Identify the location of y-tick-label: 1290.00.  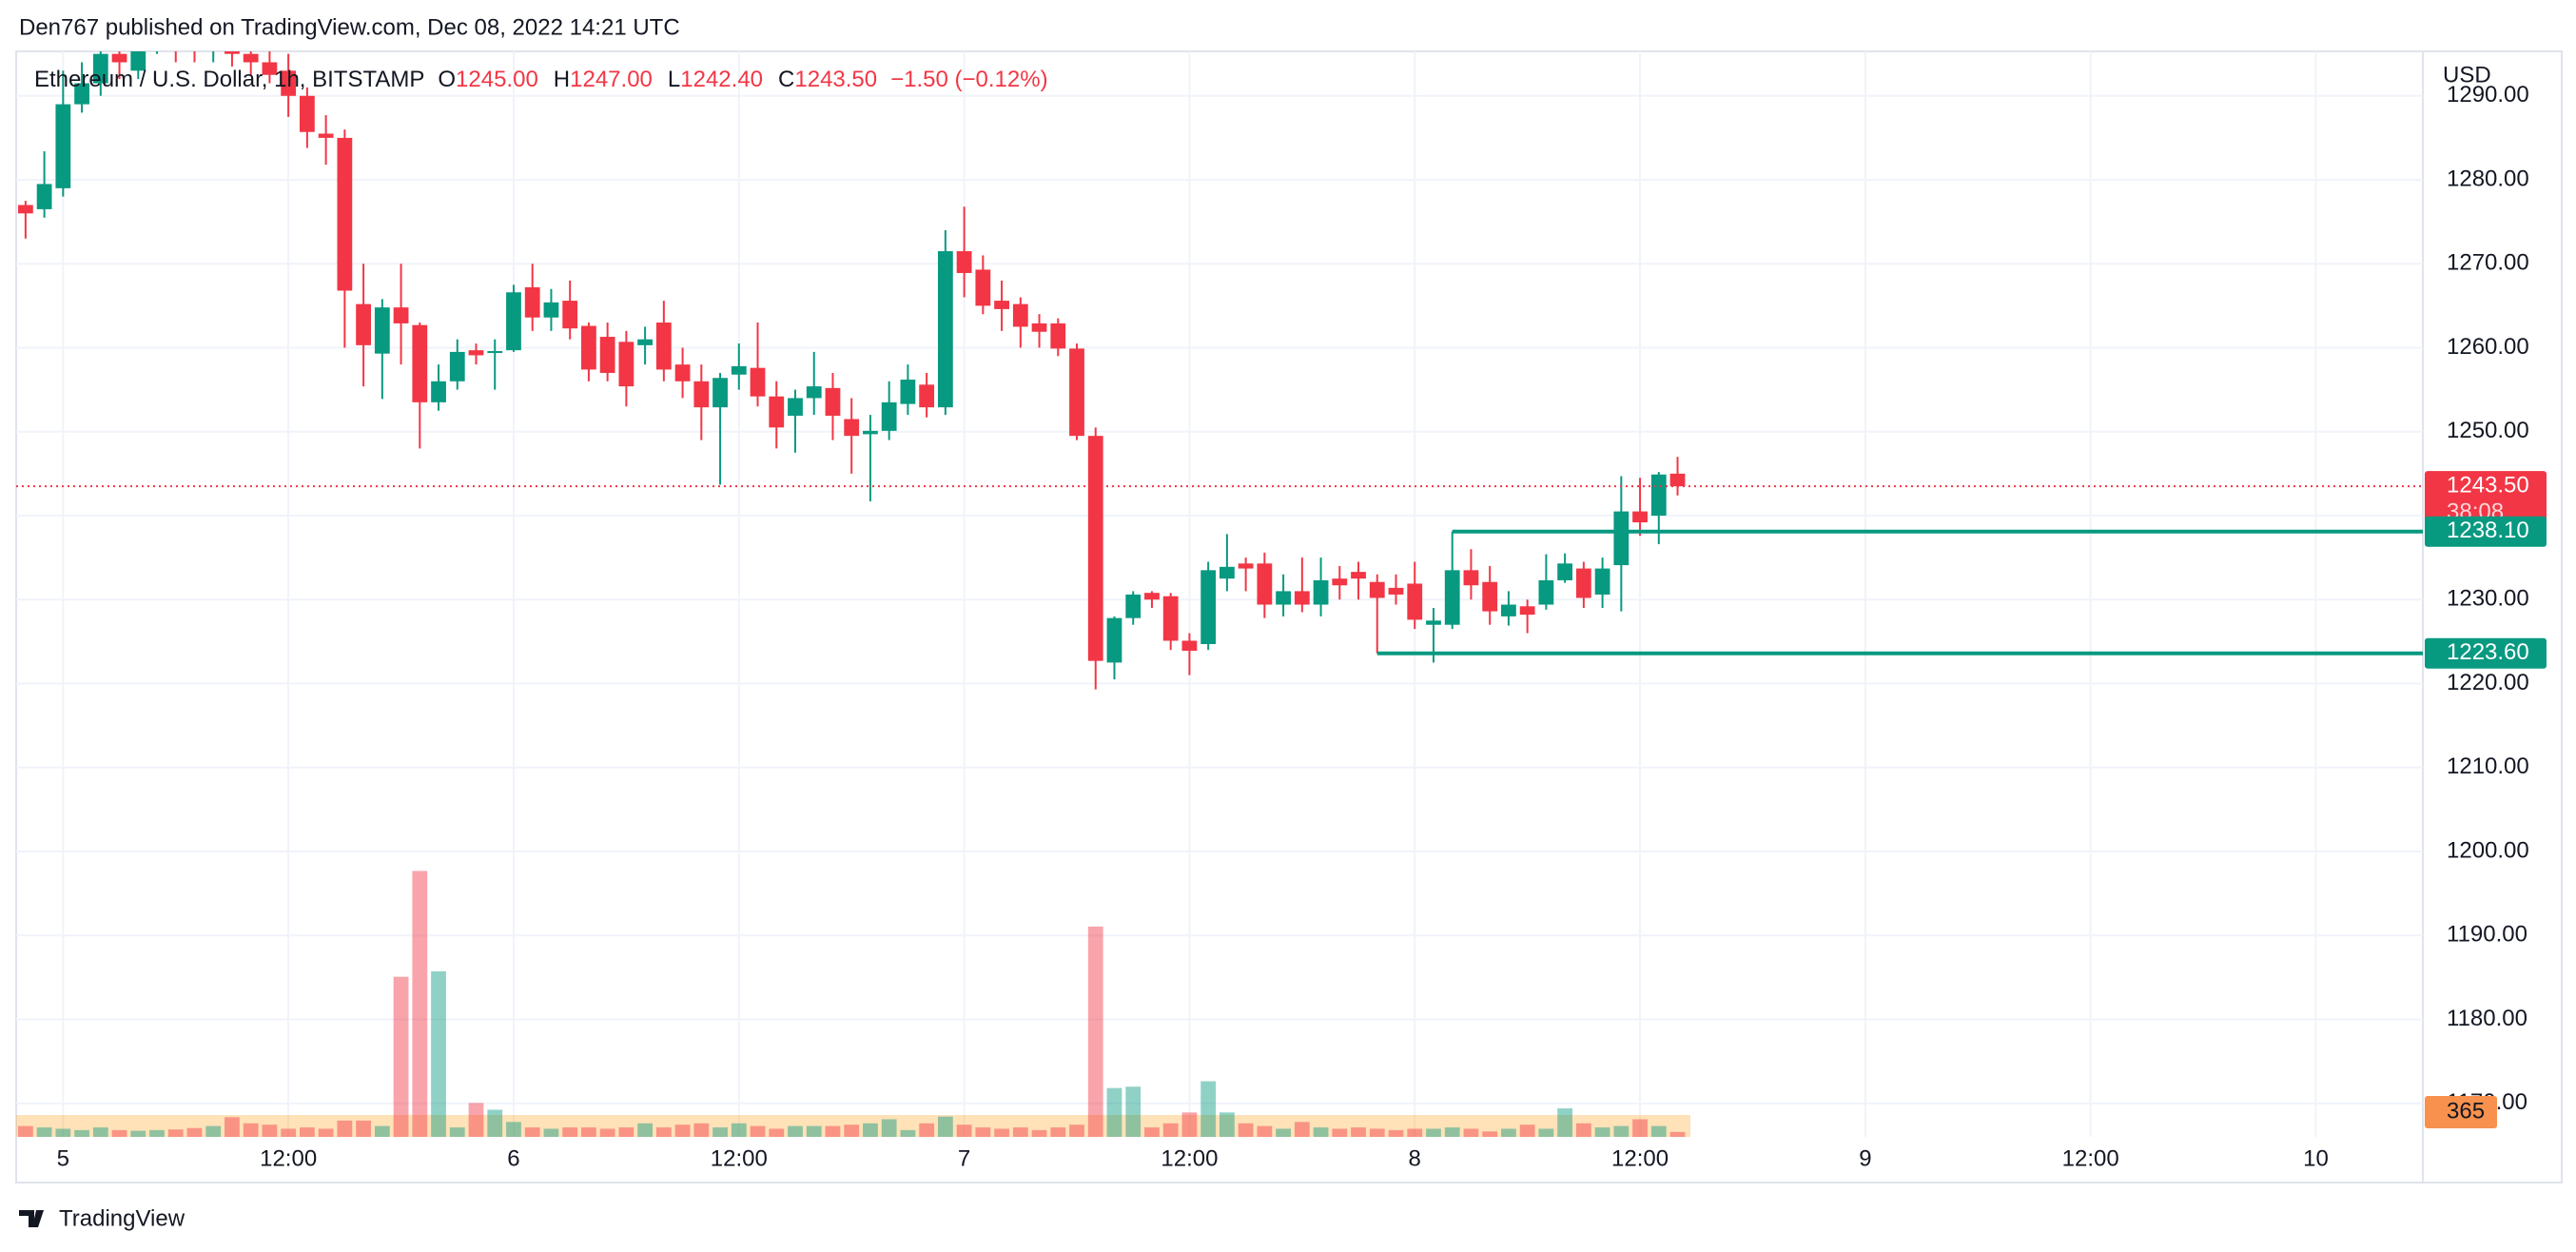
(2488, 95).